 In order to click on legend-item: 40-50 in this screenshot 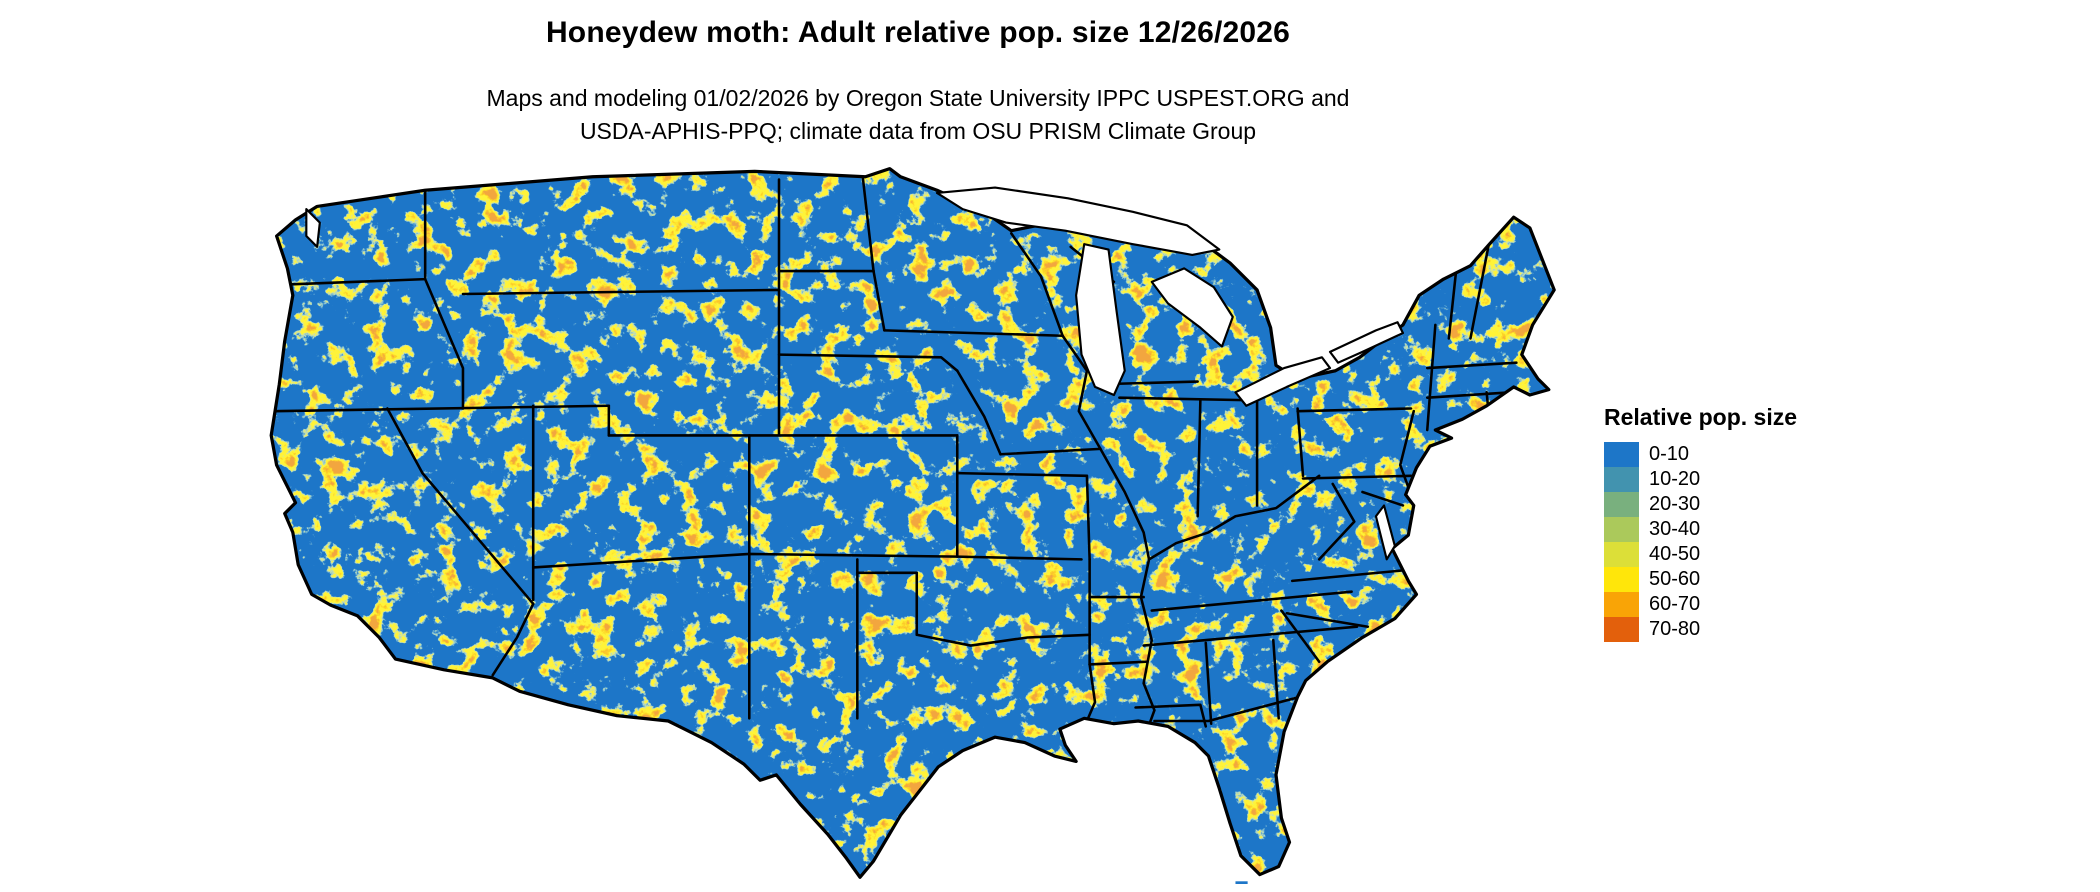, I will do `click(1700, 554)`.